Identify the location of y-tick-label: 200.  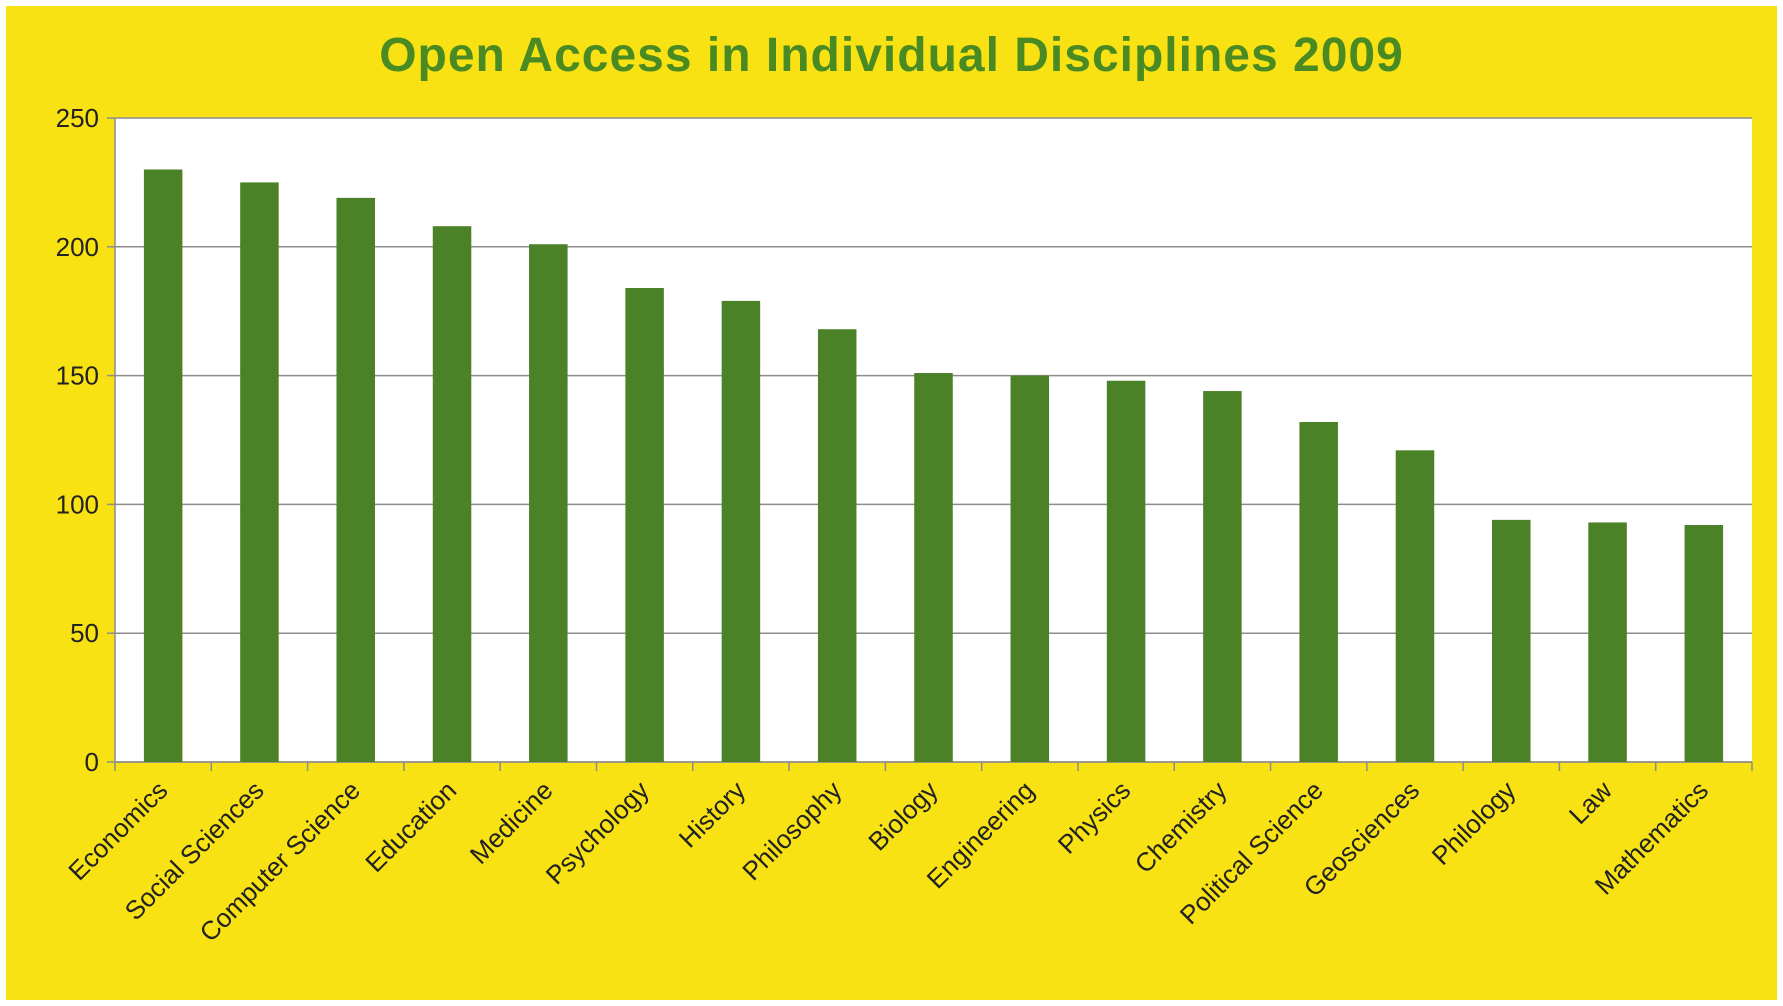
(77, 247).